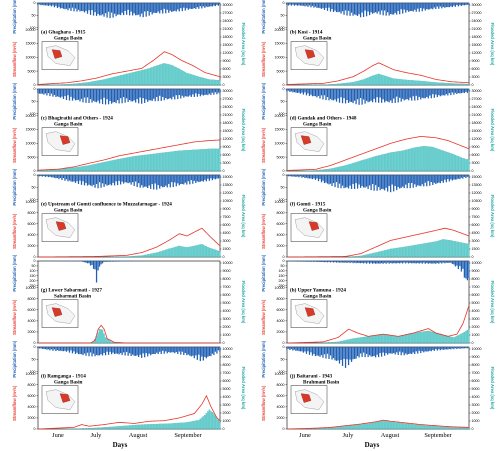  Describe the element at coordinates (33, 114) in the screenshot. I see `precip-tick-label: 100` at that location.